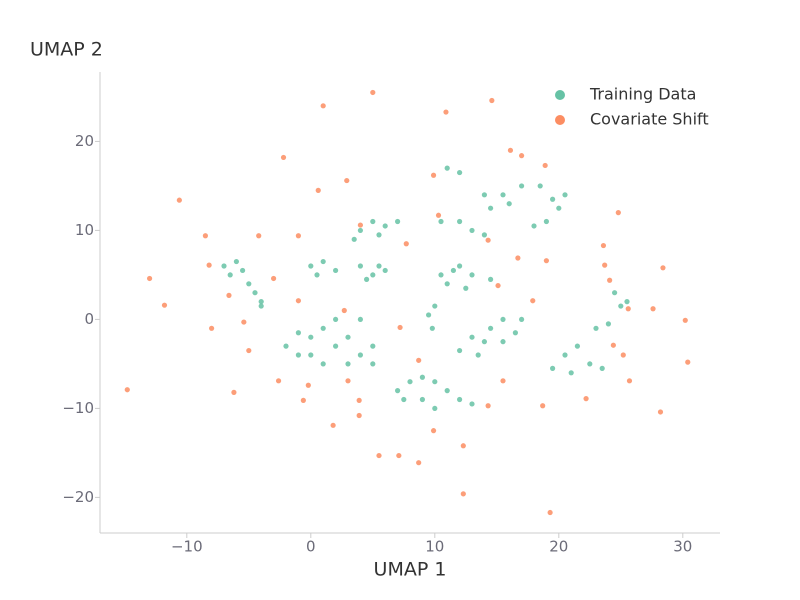  Describe the element at coordinates (78, 497) in the screenshot. I see `y-tick-label: −20` at that location.